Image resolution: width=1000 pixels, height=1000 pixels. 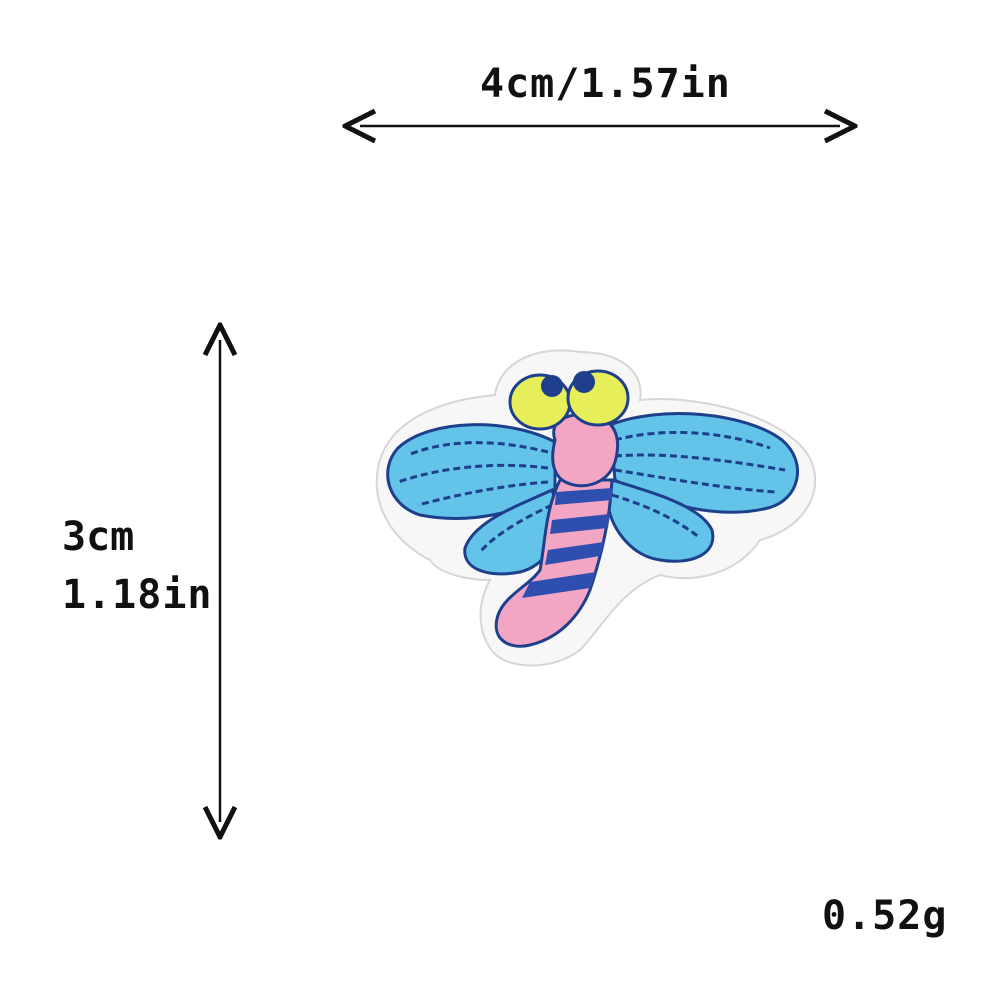 I want to click on wing-stitches, so click(x=591, y=491).